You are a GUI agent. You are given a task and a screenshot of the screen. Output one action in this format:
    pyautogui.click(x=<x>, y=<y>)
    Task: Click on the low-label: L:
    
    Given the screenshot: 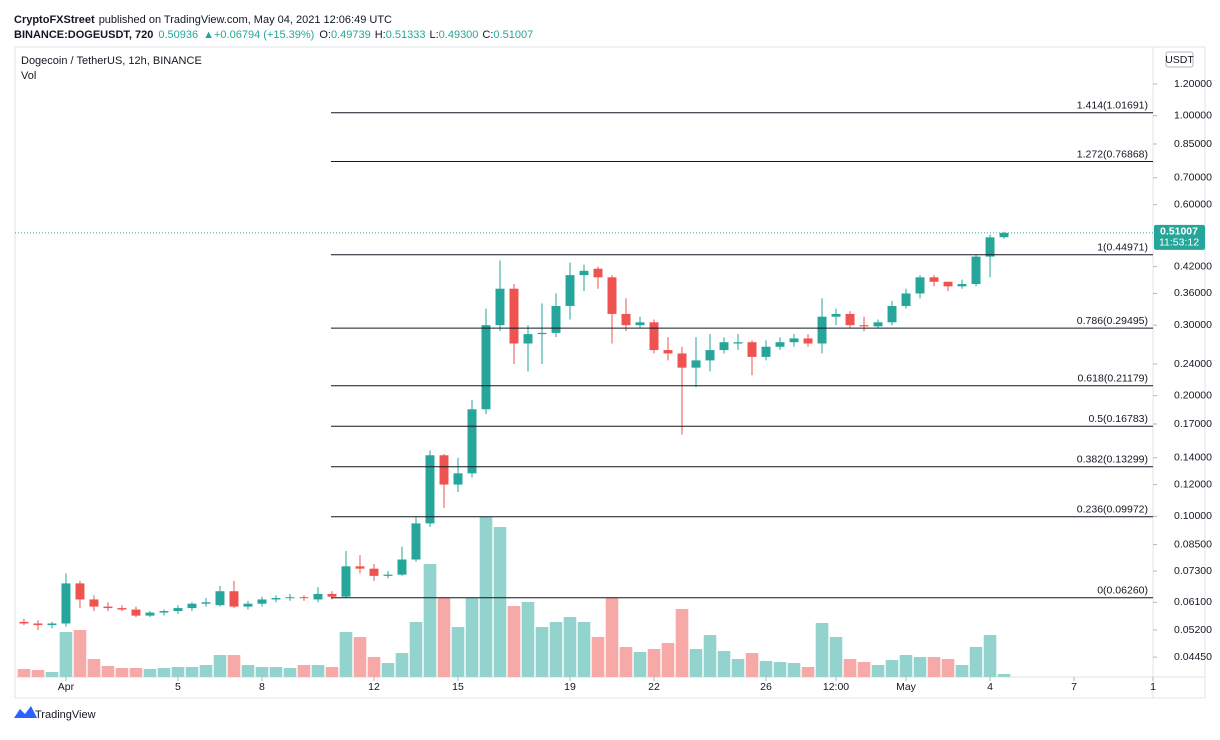 What is the action you would take?
    pyautogui.click(x=433, y=35)
    